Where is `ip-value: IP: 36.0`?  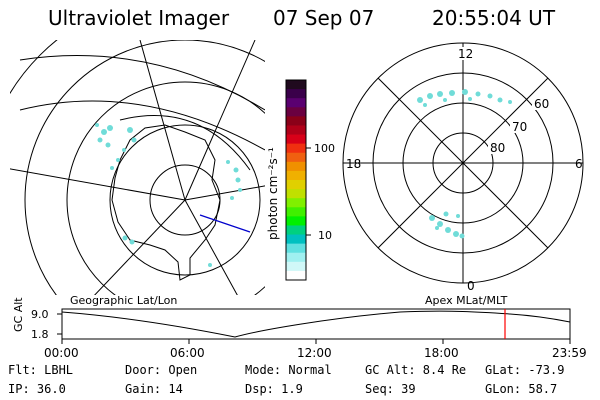
ip-value: IP: 36.0 is located at coordinates (37, 389).